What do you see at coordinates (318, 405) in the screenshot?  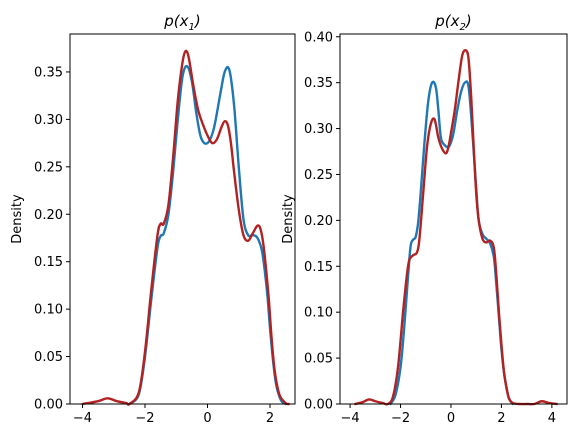 I see `panel-2-y-tick-label: 0.00` at bounding box center [318, 405].